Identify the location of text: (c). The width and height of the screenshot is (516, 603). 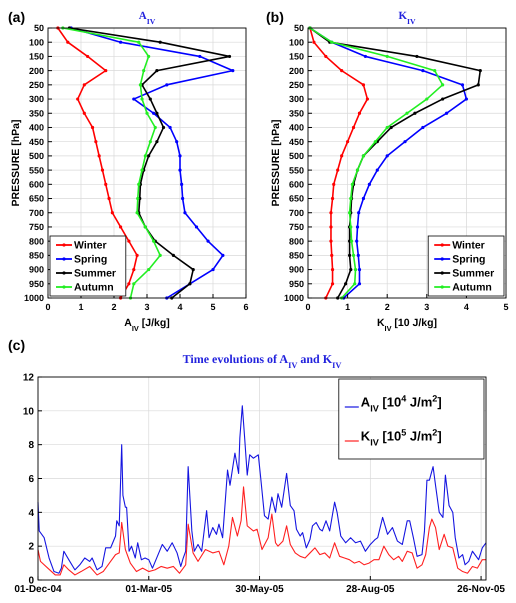
(17, 345).